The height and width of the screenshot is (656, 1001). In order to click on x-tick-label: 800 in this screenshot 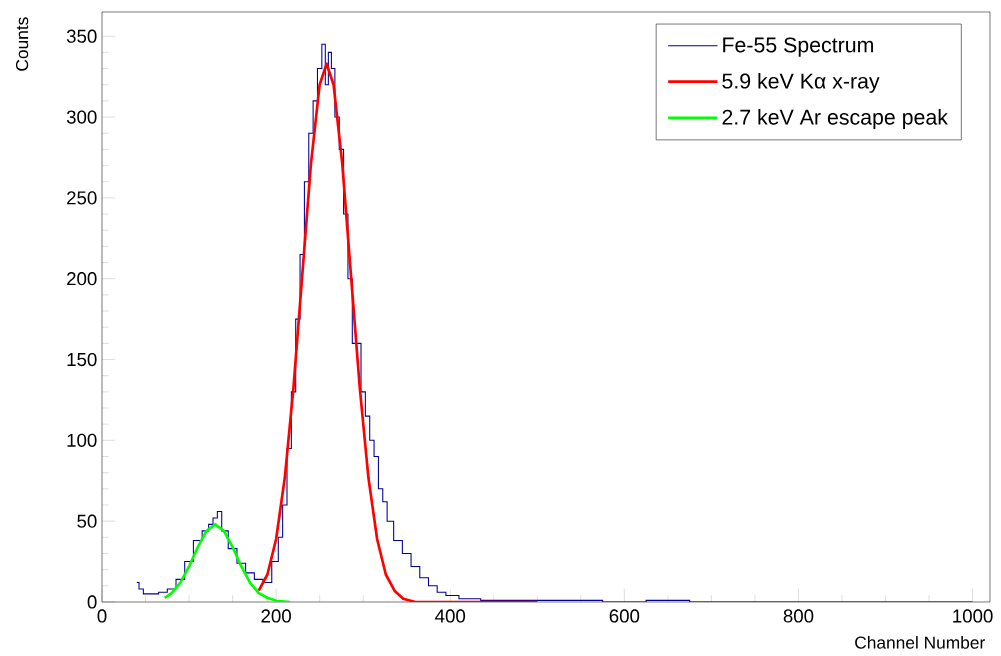, I will do `click(798, 616)`.